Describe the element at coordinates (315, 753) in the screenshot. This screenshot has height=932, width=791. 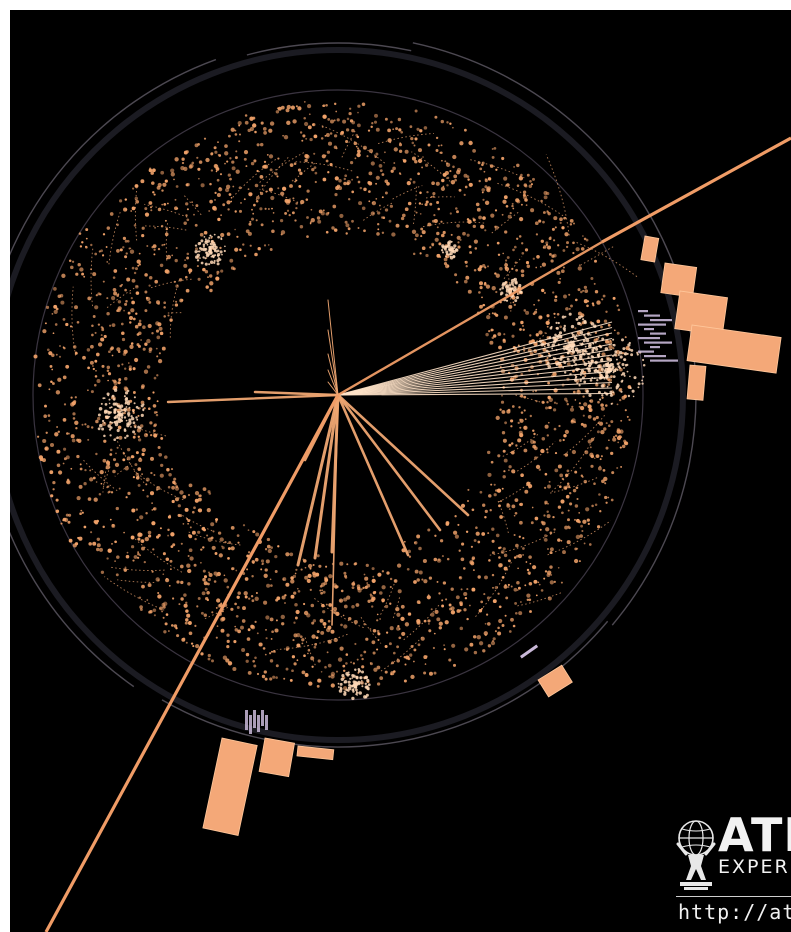
I see `calo-tower-block` at that location.